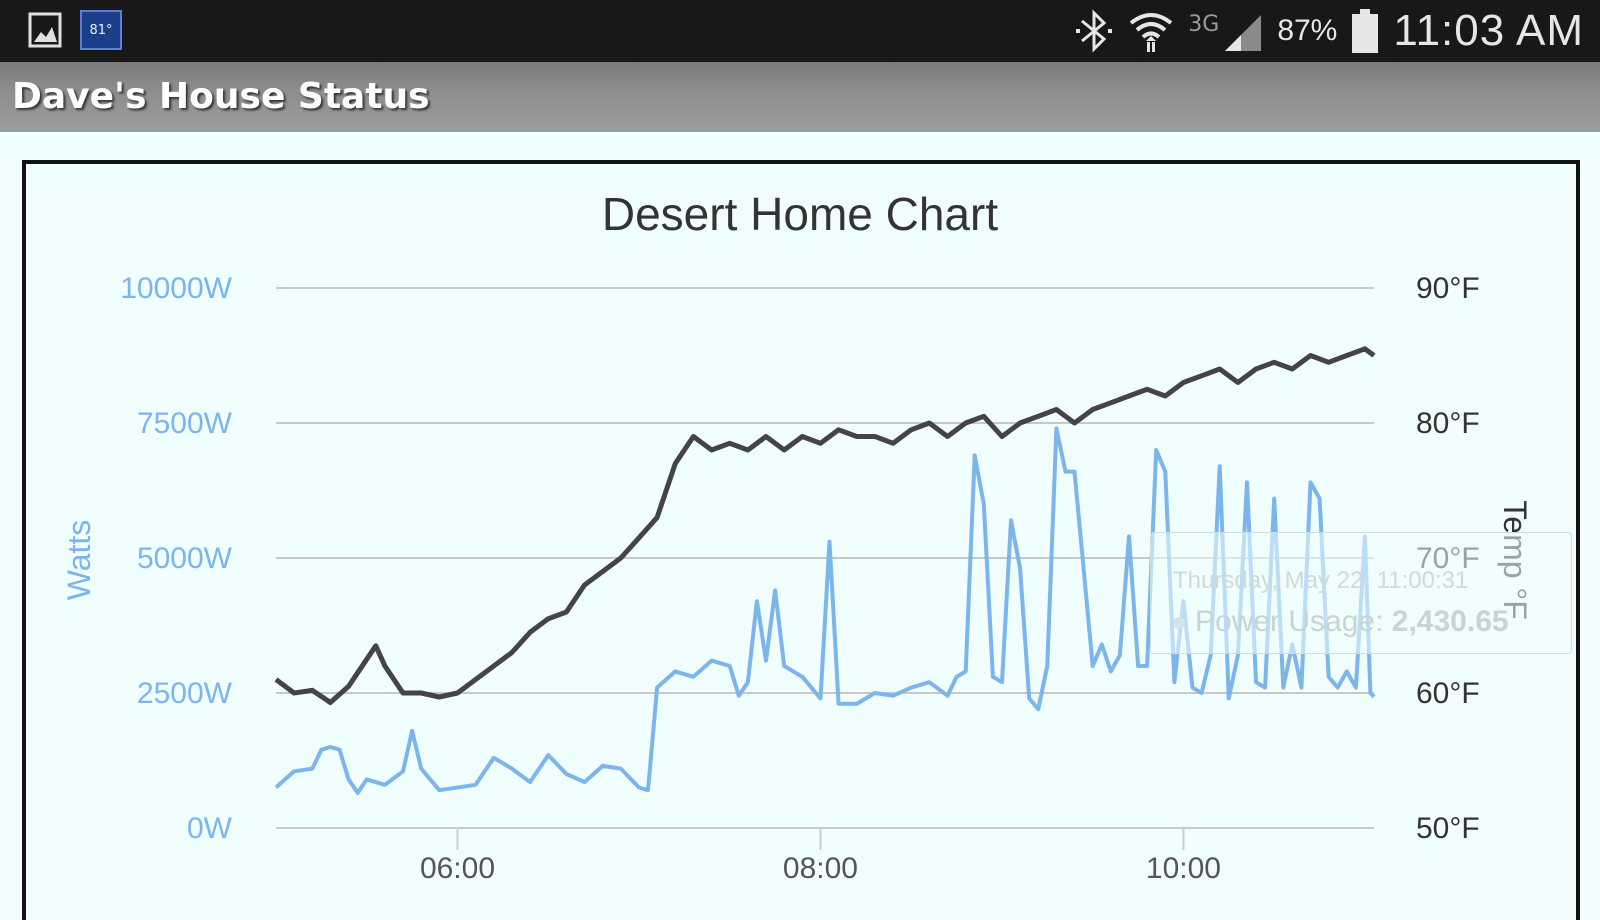 The height and width of the screenshot is (920, 1600). I want to click on signal-icon, so click(1243, 33).